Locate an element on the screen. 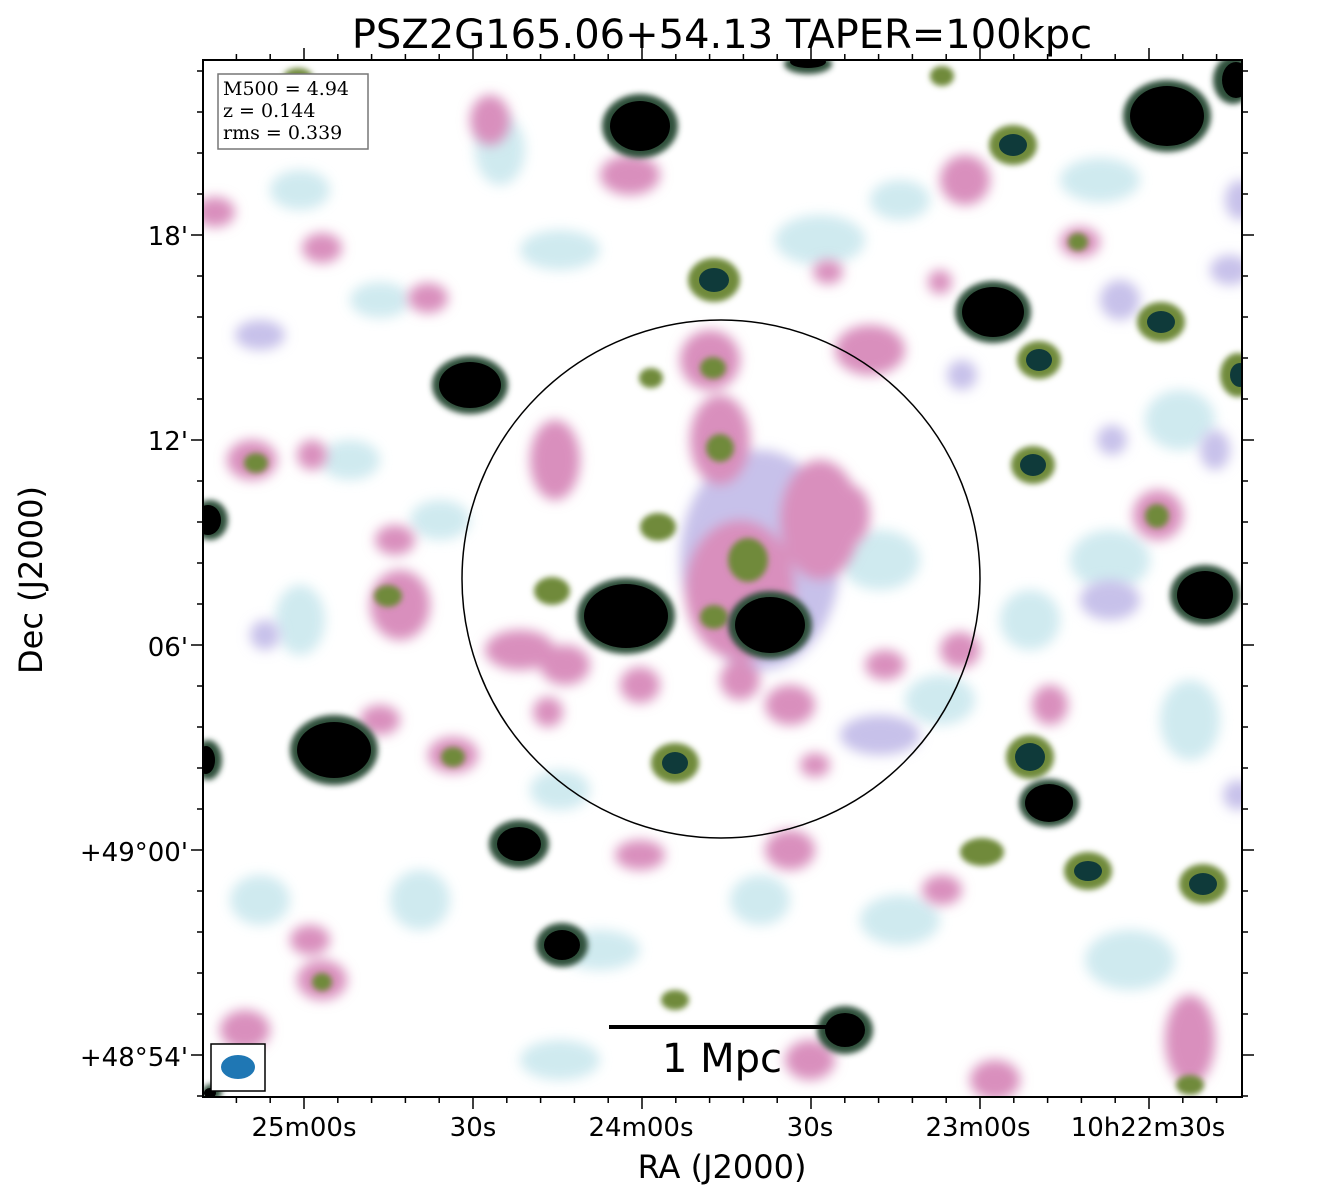 The image size is (1321, 1200). figure-title: PSZ2G165.06+54.13 TAPER=100kpc is located at coordinates (722, 35).